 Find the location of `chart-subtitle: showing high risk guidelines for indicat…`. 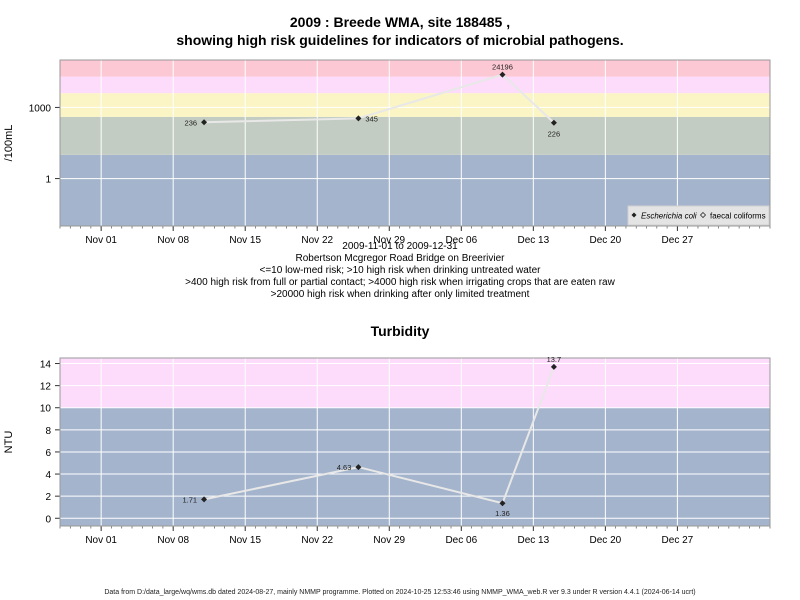

chart-subtitle: showing high risk guidelines for indicat… is located at coordinates (400, 40).